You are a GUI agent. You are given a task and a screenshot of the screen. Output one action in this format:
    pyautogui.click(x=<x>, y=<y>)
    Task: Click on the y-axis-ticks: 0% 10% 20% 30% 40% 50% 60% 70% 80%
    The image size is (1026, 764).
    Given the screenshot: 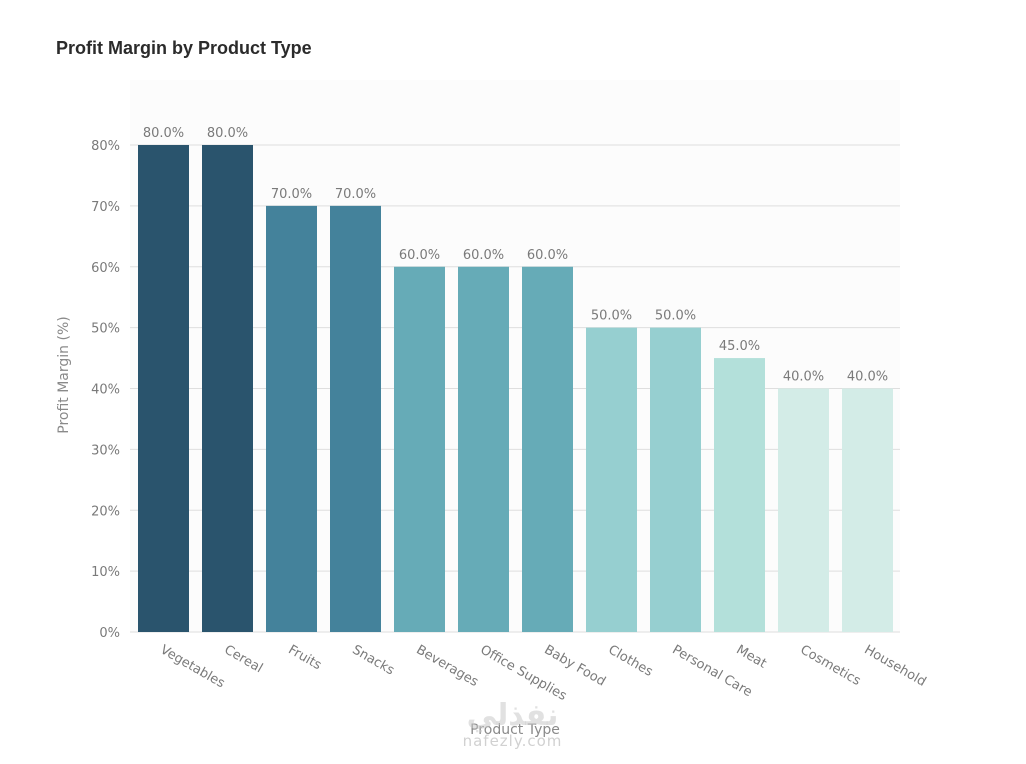 What is the action you would take?
    pyautogui.click(x=105, y=390)
    